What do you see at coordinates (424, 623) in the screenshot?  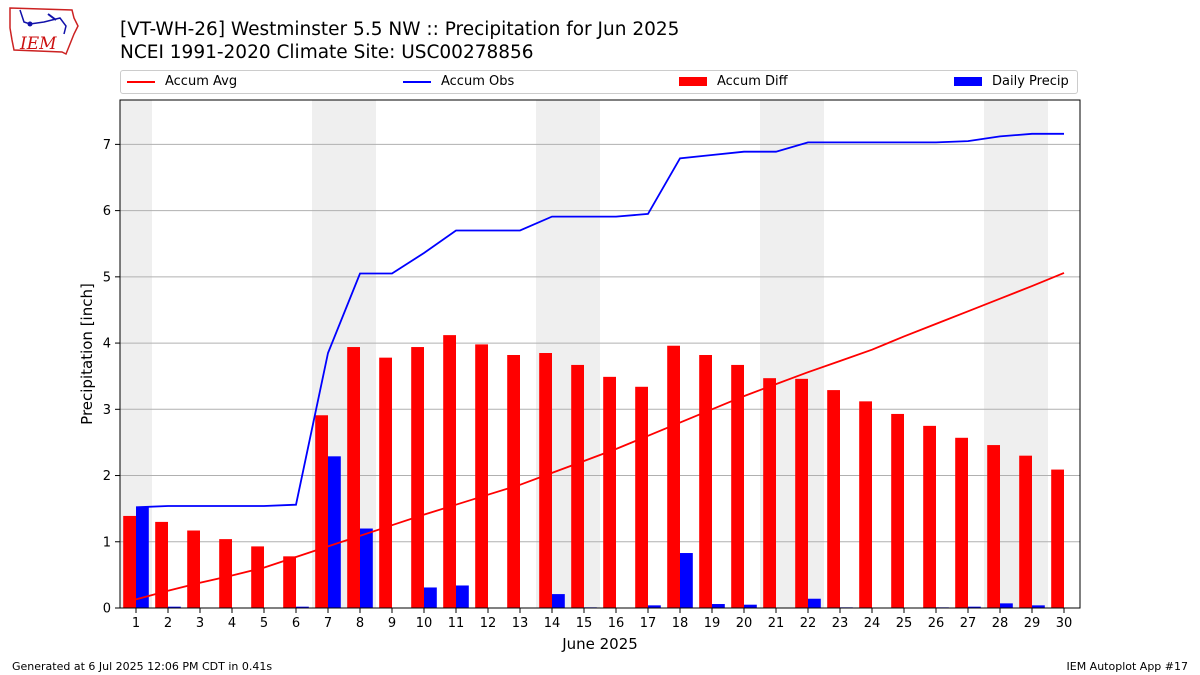 I see `x-tick-label: 10` at bounding box center [424, 623].